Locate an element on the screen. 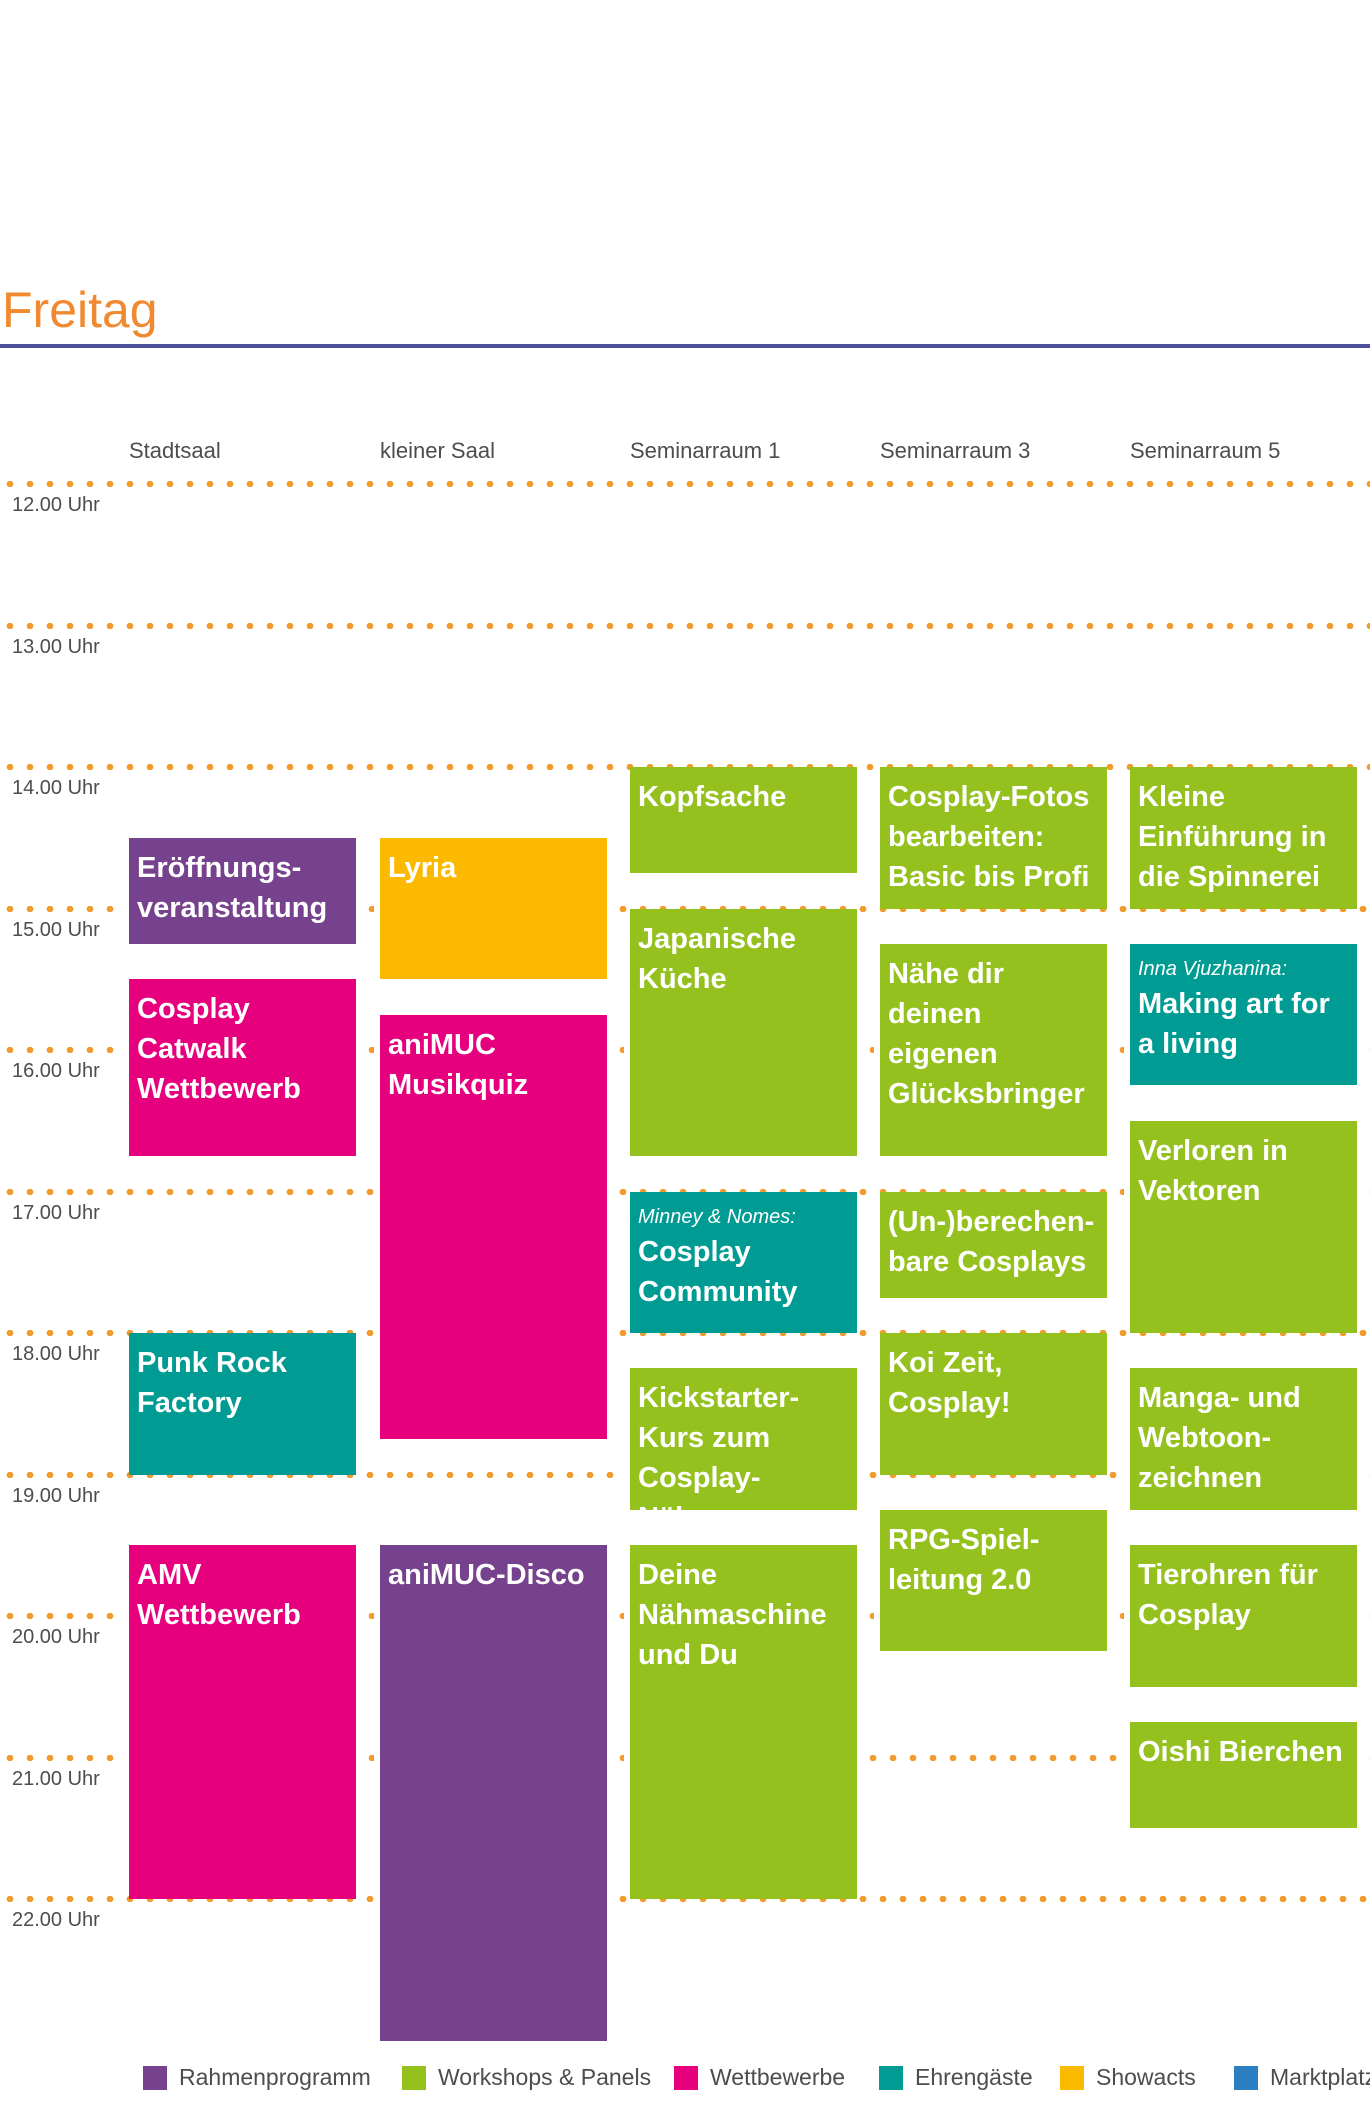 The height and width of the screenshot is (2102, 1370). event-title: aniMUC Musikquiz is located at coordinates (458, 1064).